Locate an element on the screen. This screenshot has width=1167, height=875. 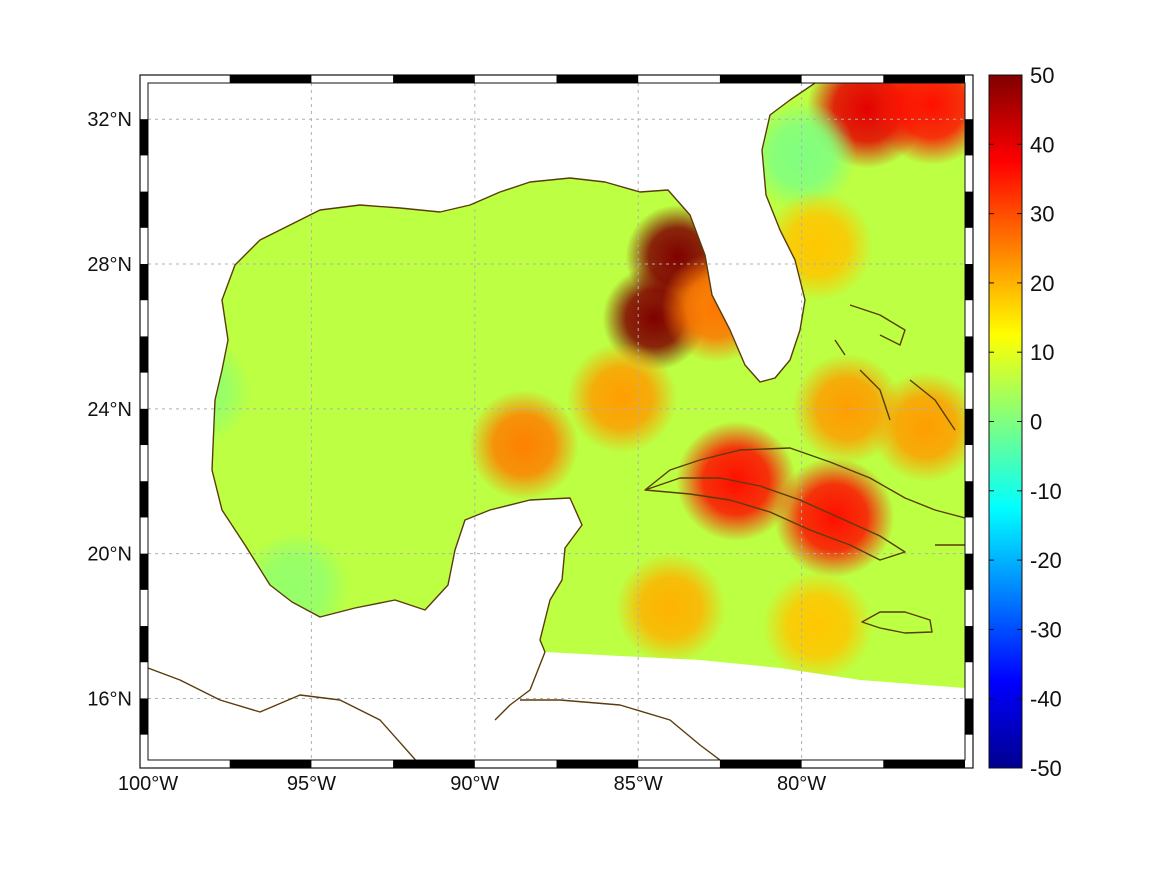
y-tick-label: 28°N is located at coordinates (109, 265).